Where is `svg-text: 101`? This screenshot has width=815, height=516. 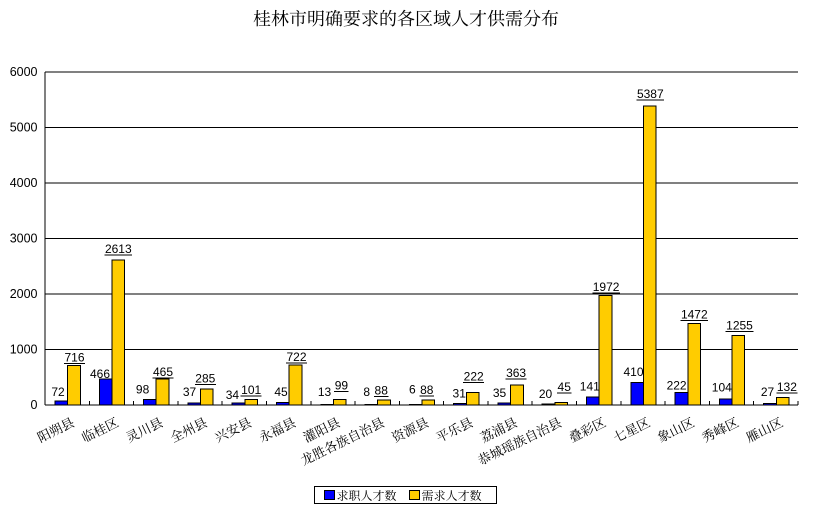 svg-text: 101 is located at coordinates (251, 390).